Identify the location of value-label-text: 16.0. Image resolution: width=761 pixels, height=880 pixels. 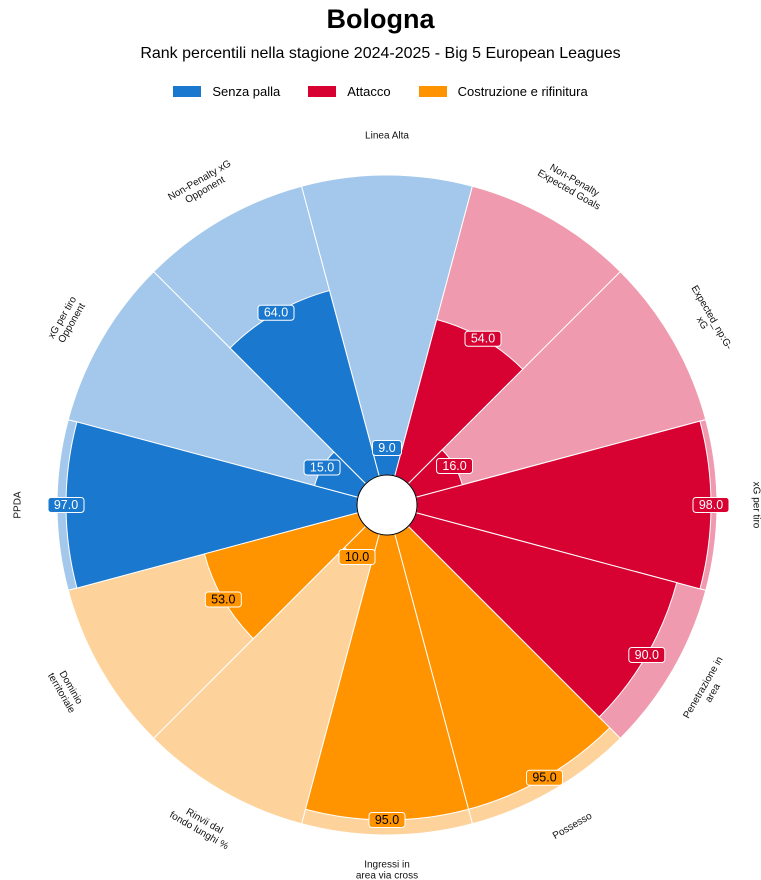
(454, 466).